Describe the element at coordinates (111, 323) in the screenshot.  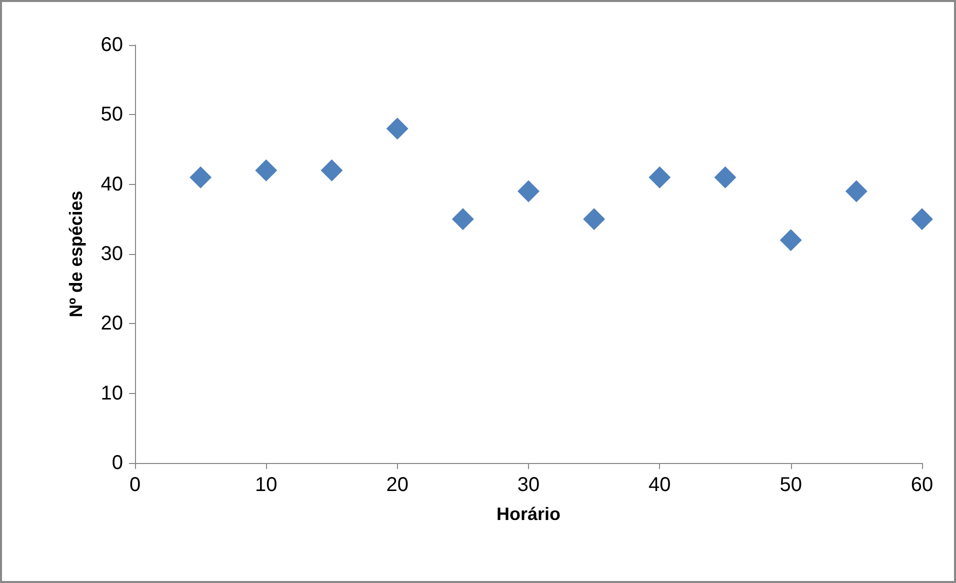
I see `y-tick-label: 20` at that location.